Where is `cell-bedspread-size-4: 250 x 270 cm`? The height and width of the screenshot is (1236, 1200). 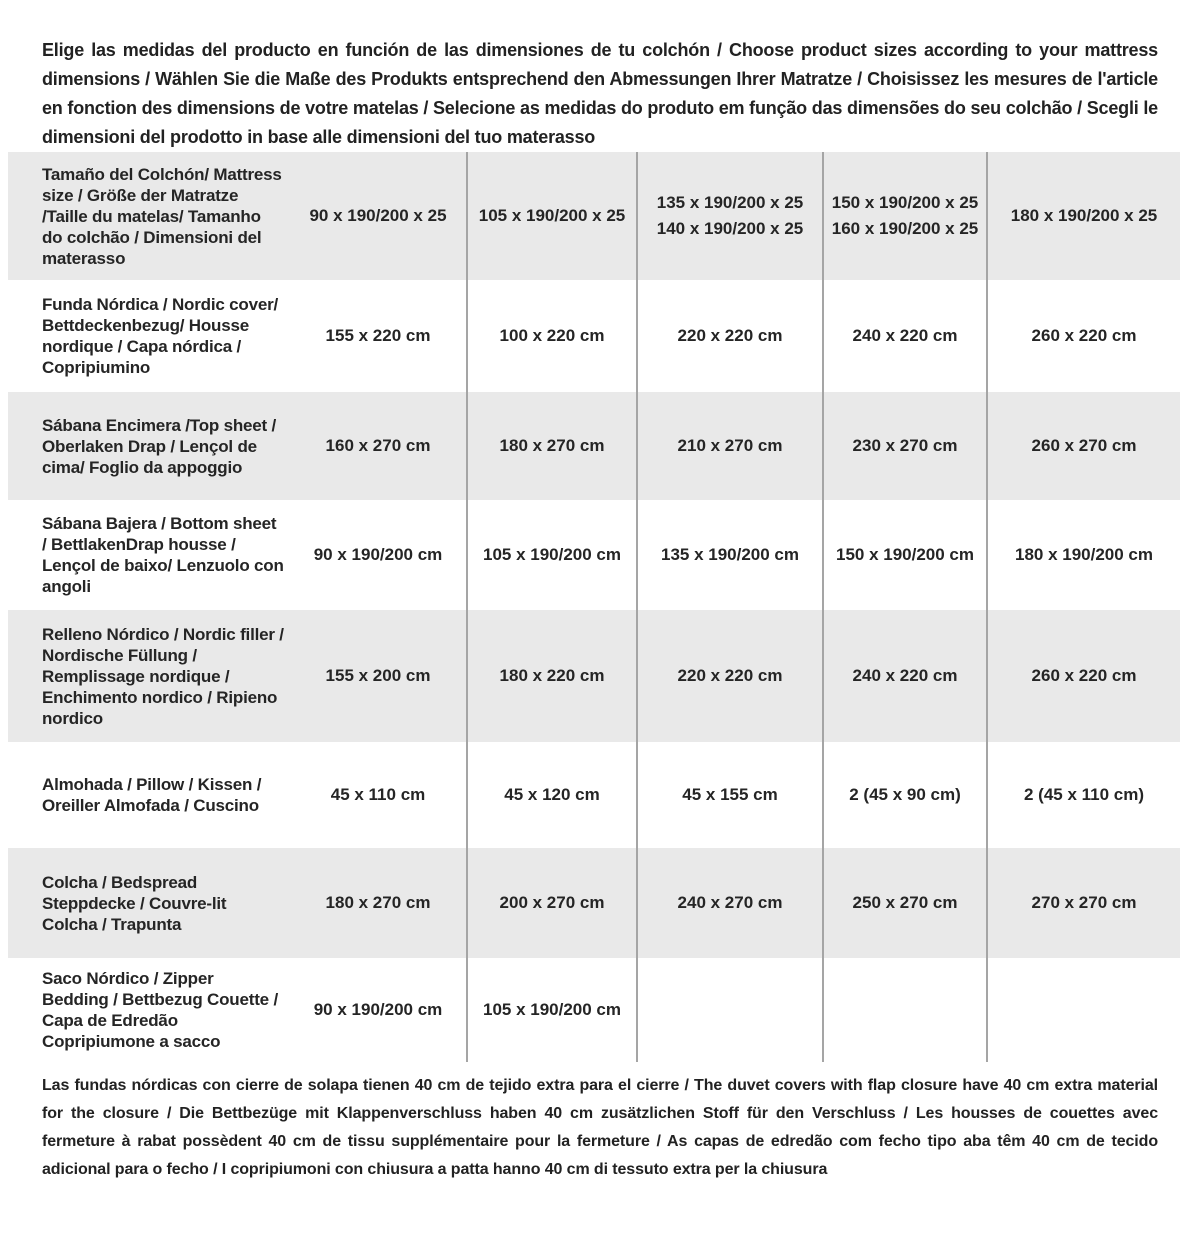 cell-bedspread-size-4: 250 x 270 cm is located at coordinates (904, 903).